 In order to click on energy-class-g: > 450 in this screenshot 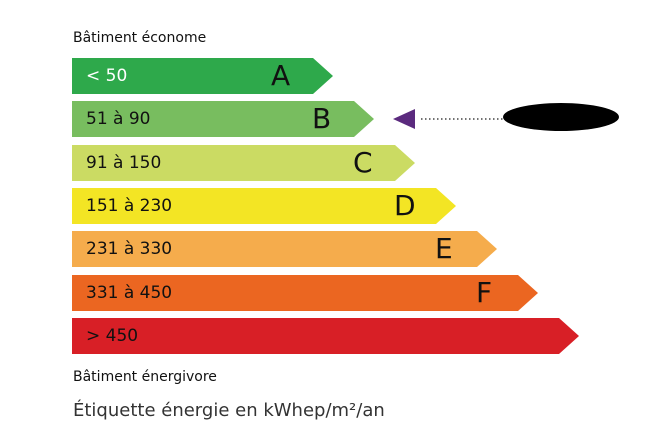, I will do `click(325, 336)`.